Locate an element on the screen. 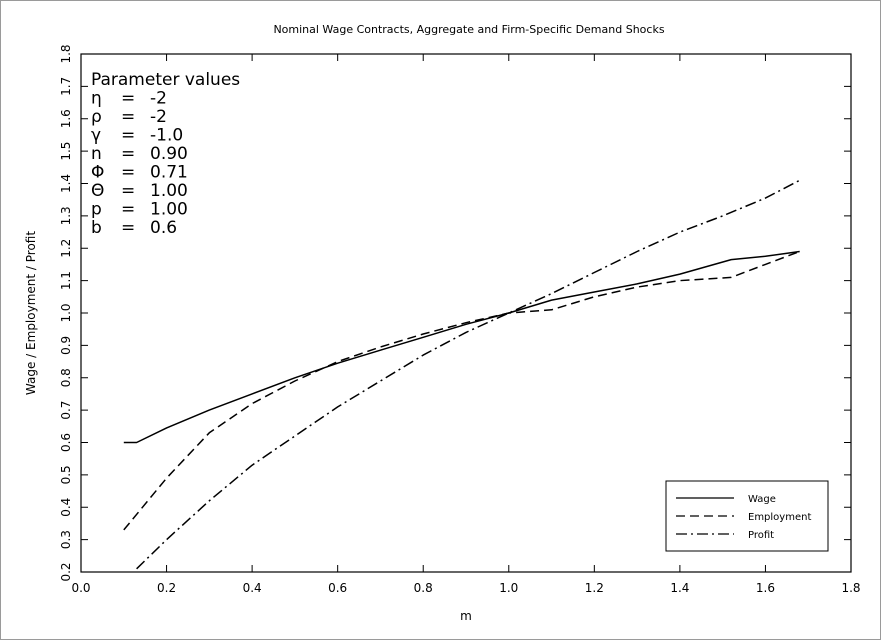 The height and width of the screenshot is (640, 881). y-tick-label: 0.8 is located at coordinates (66, 377).